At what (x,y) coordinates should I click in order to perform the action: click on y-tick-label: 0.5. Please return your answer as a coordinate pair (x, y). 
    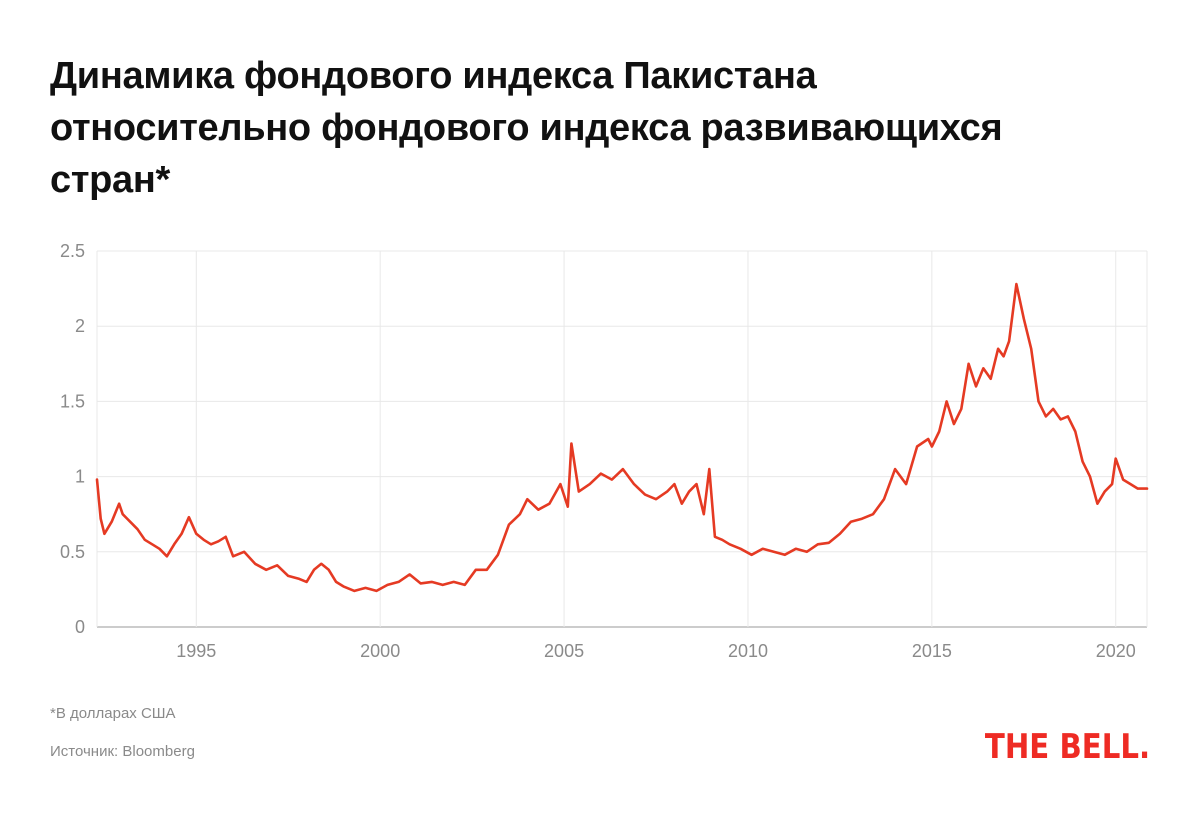
    Looking at the image, I should click on (72, 552).